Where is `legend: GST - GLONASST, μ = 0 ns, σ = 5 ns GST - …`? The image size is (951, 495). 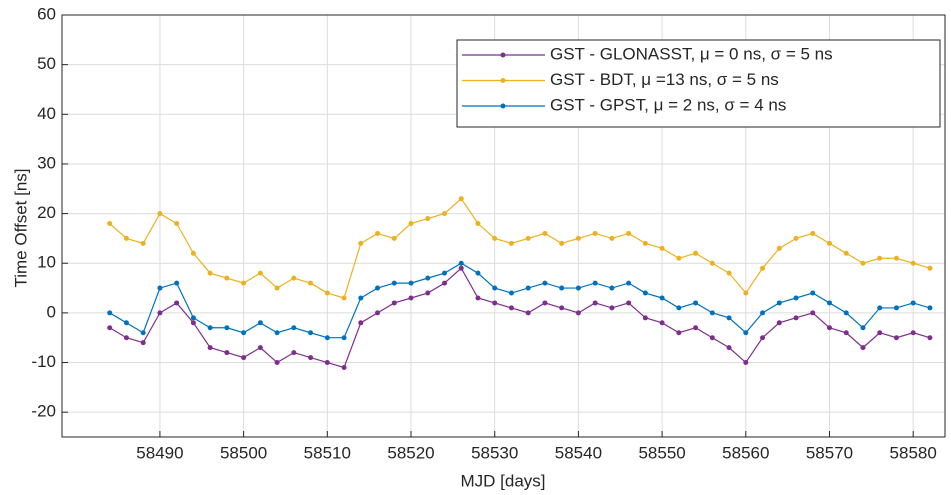 legend: GST - GLONASST, μ = 0 ns, σ = 5 ns GST - … is located at coordinates (698, 83).